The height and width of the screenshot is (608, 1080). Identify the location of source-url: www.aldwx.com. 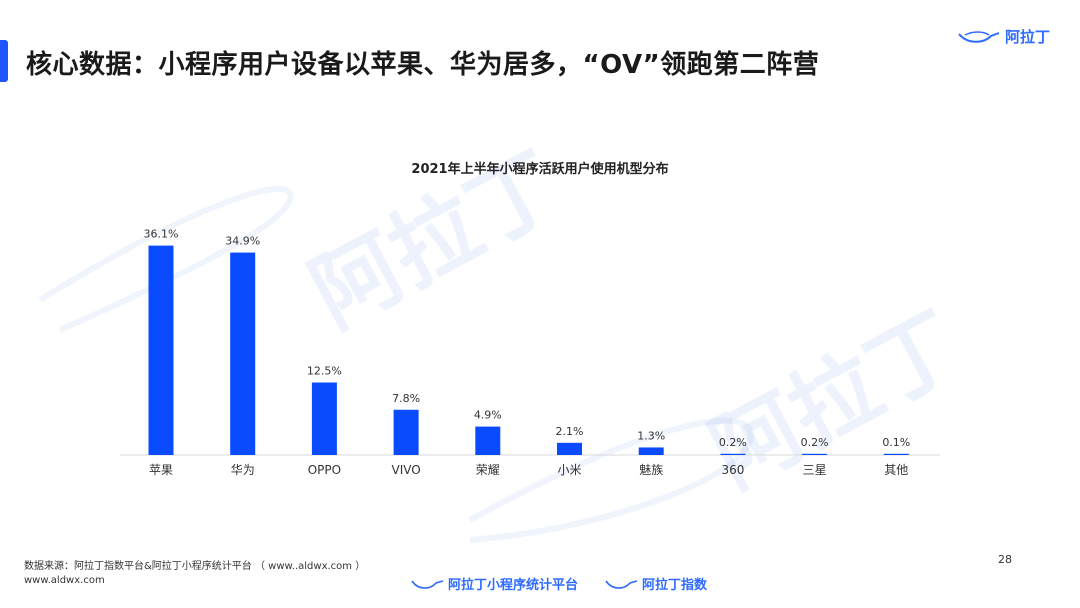
(64, 580).